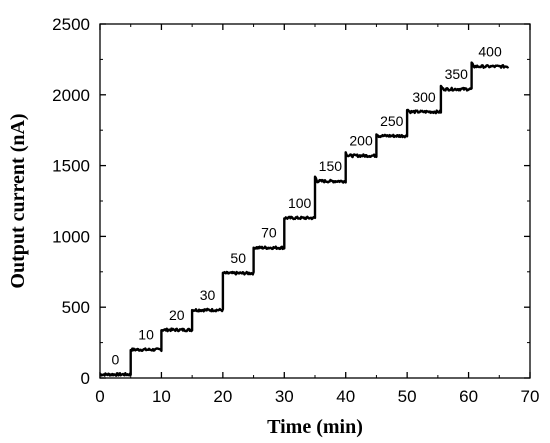  Describe the element at coordinates (300, 203) in the screenshot. I see `step-label: 100` at that location.